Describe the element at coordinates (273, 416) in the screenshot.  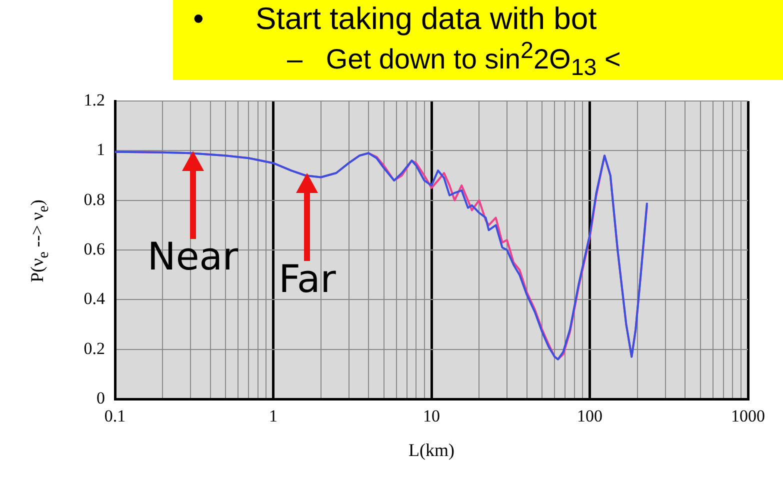
I see `x-tick-label: 1` at that location.